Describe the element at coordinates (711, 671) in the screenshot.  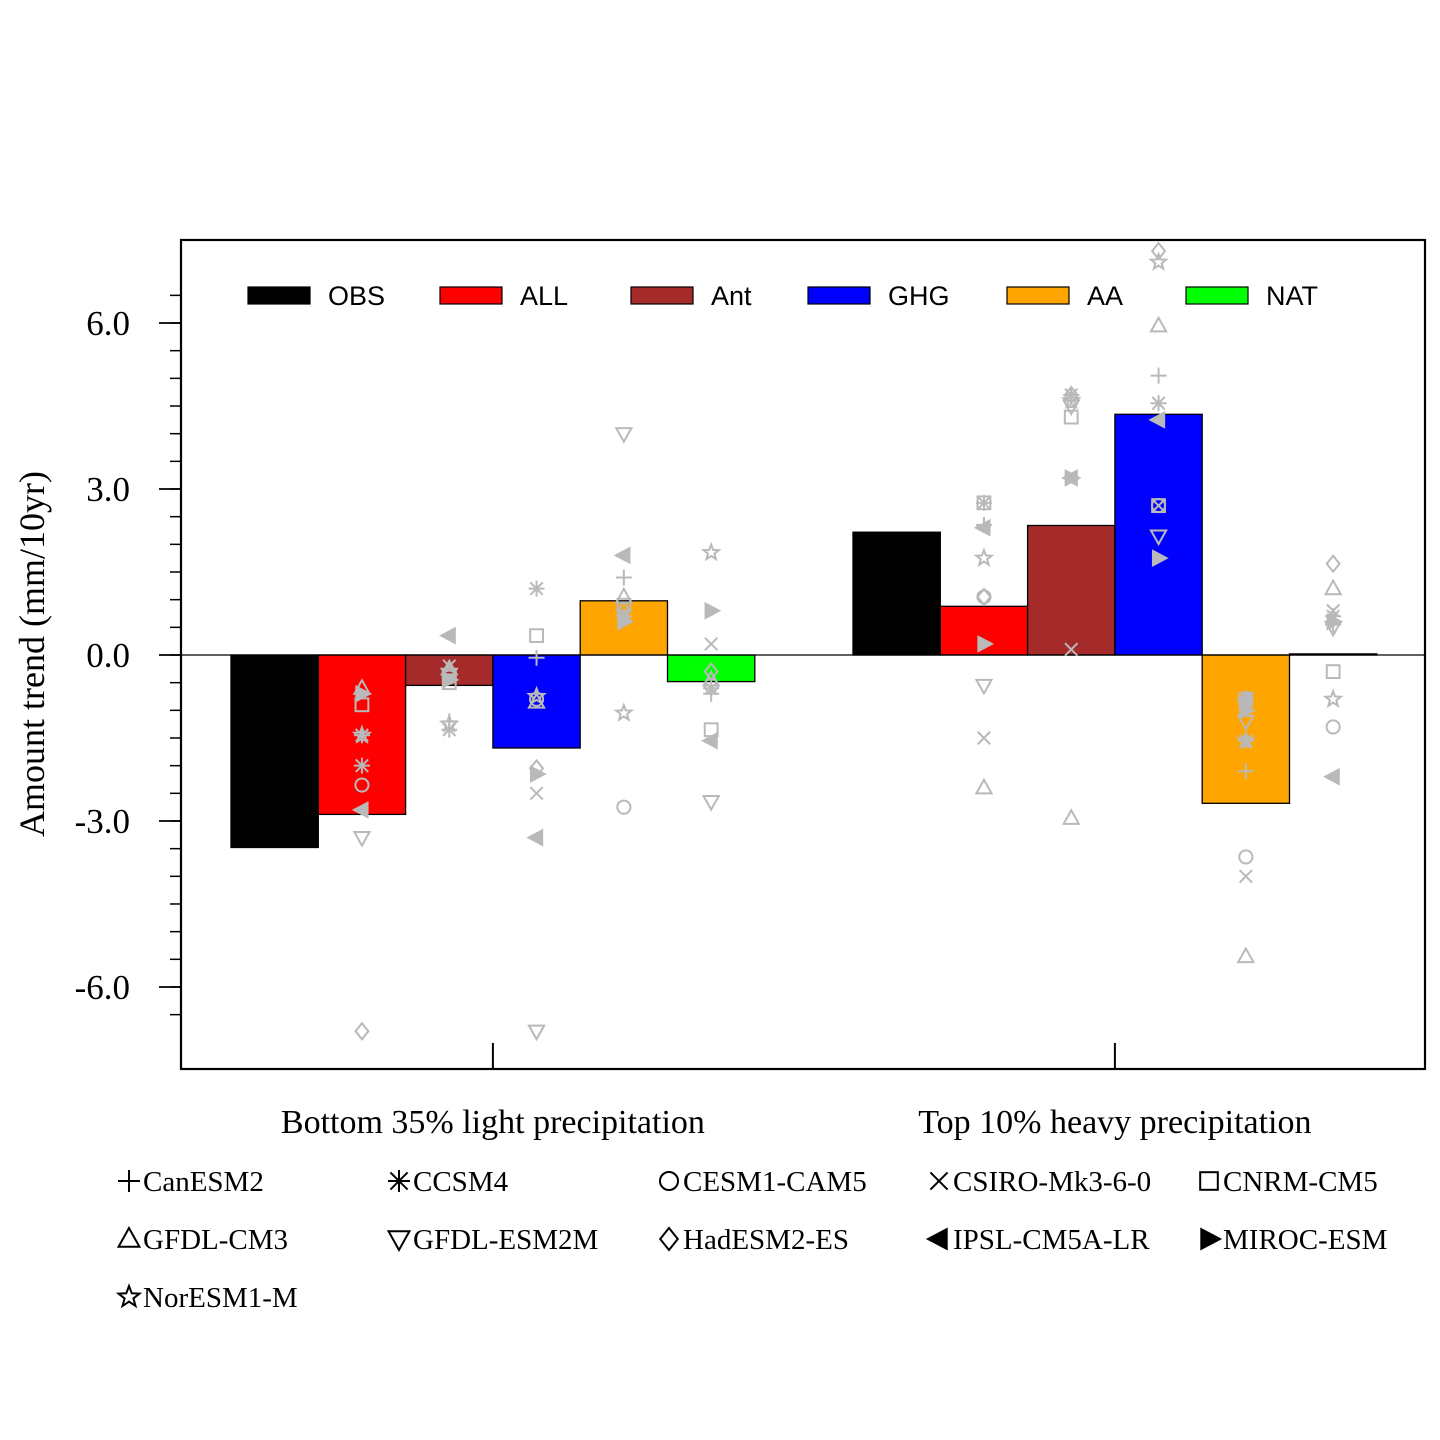
I see `model-point-diamond-nat-light` at that location.